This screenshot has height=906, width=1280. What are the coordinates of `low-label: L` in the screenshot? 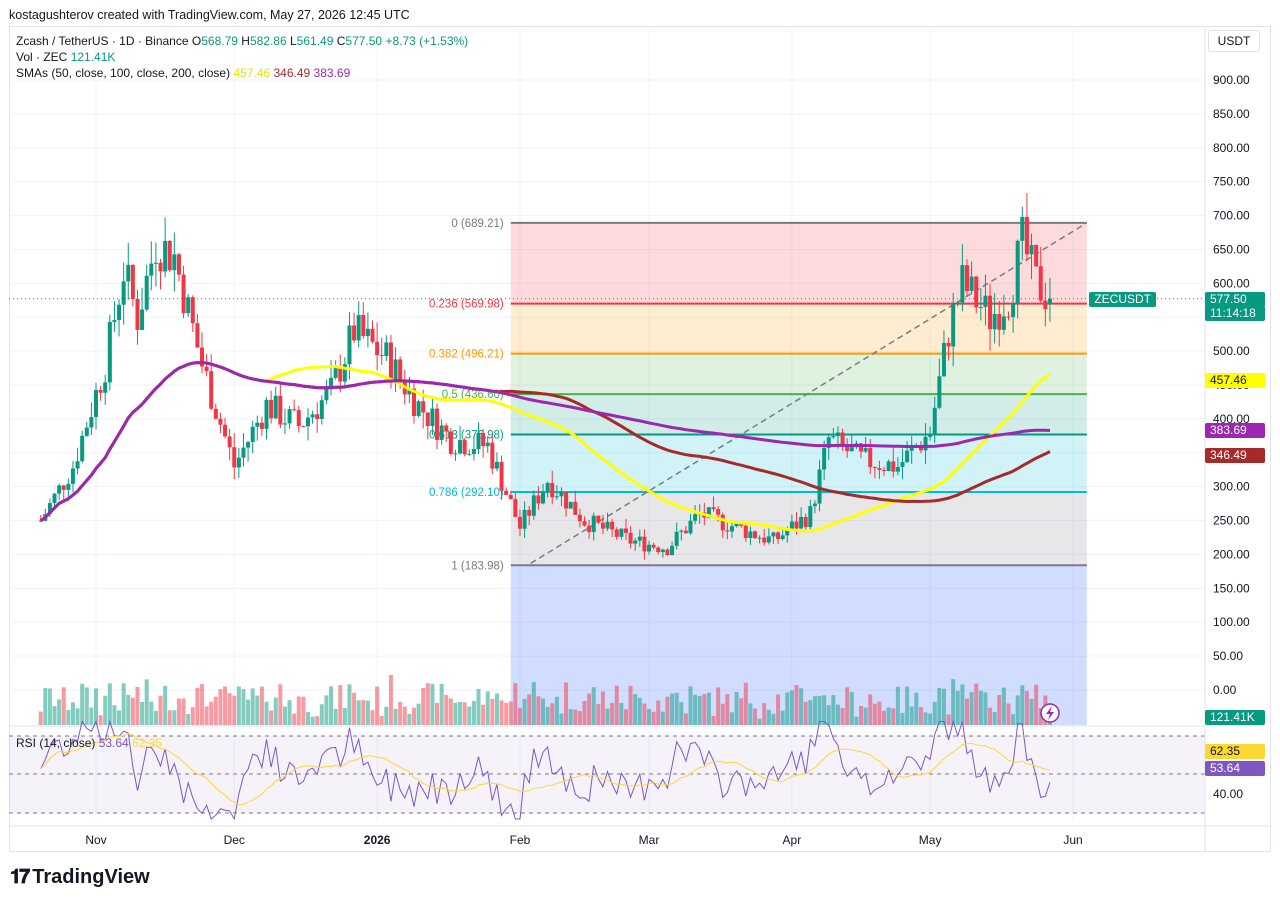 It's located at (293, 41).